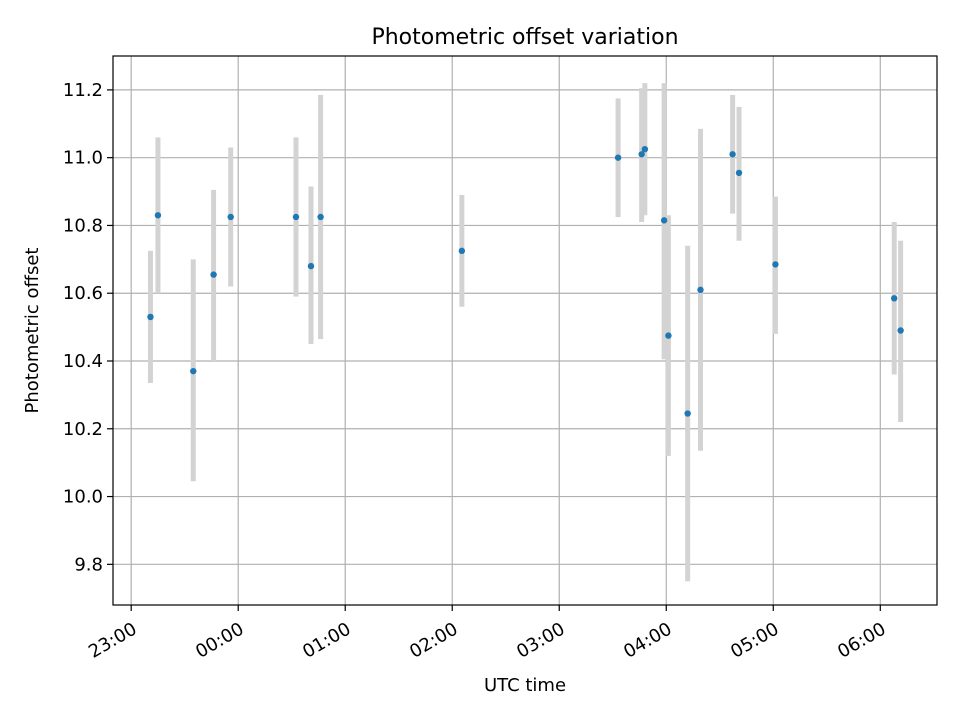  What do you see at coordinates (88, 564) in the screenshot?
I see `y-tick-label: 9.8` at bounding box center [88, 564].